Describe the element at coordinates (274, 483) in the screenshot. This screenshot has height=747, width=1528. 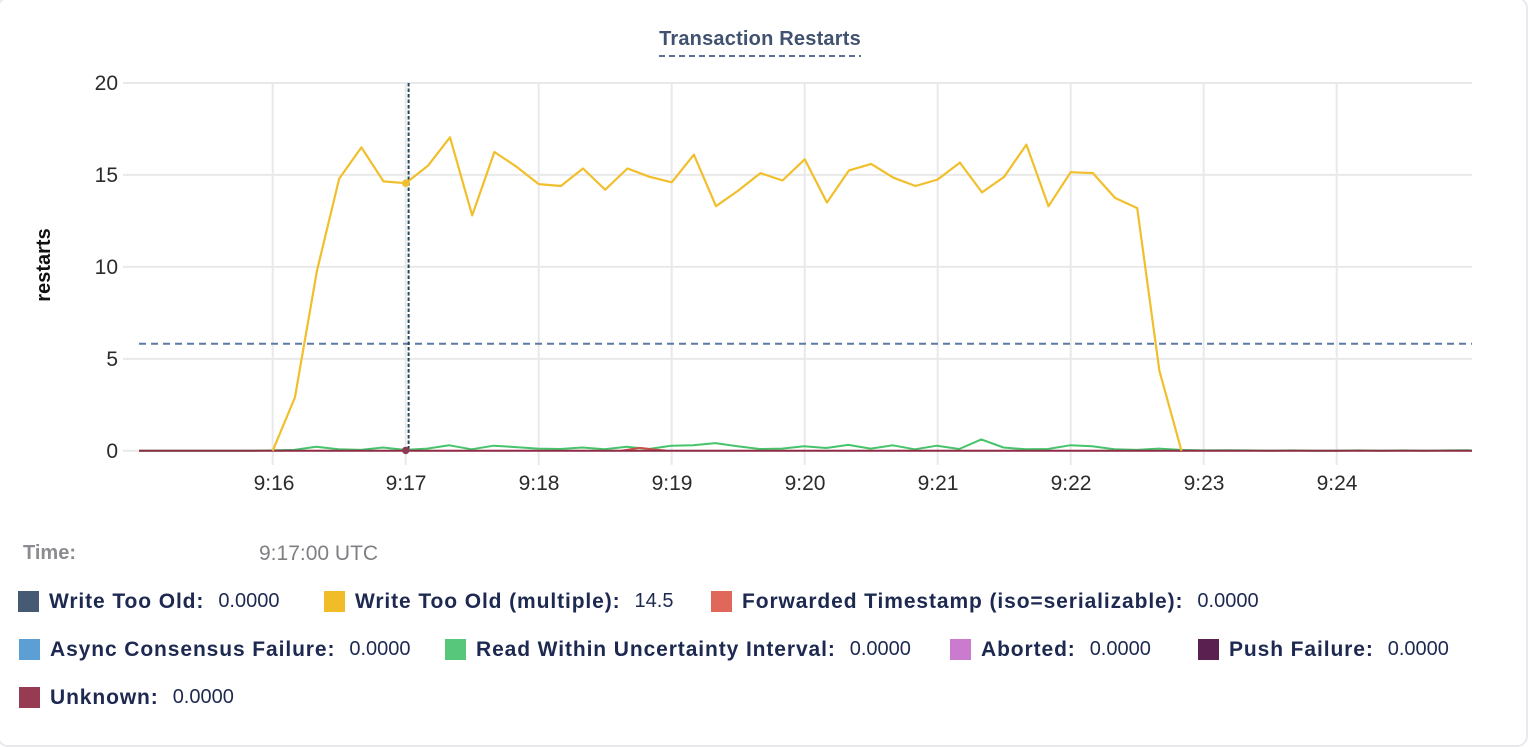
I see `svg-text: 9:16` at that location.